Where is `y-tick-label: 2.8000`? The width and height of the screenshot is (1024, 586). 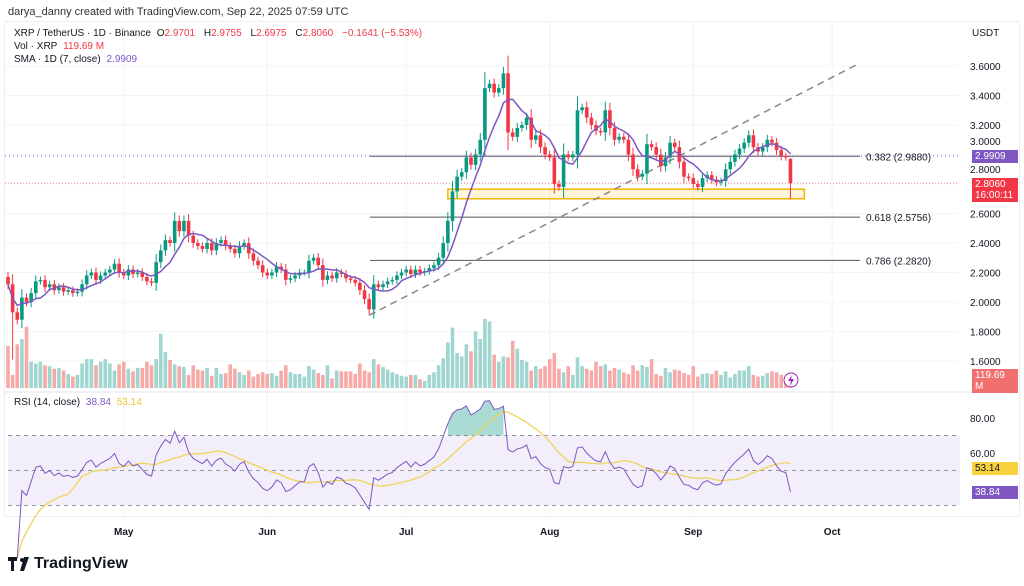
y-tick-label: 2.8000 is located at coordinates (985, 170).